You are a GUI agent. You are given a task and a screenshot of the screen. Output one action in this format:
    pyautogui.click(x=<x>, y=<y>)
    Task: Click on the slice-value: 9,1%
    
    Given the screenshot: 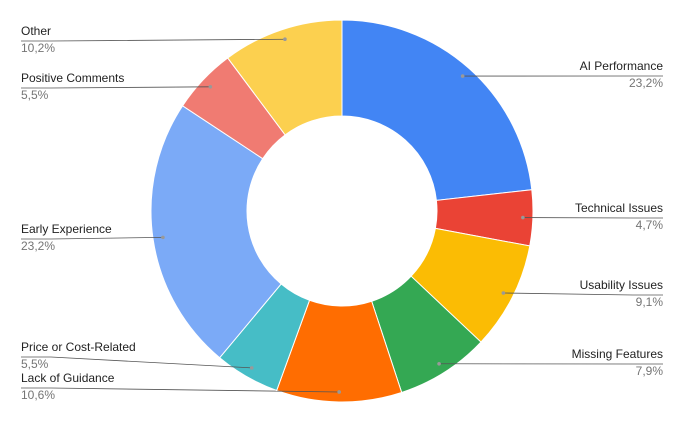 What is the action you would take?
    pyautogui.click(x=650, y=302)
    